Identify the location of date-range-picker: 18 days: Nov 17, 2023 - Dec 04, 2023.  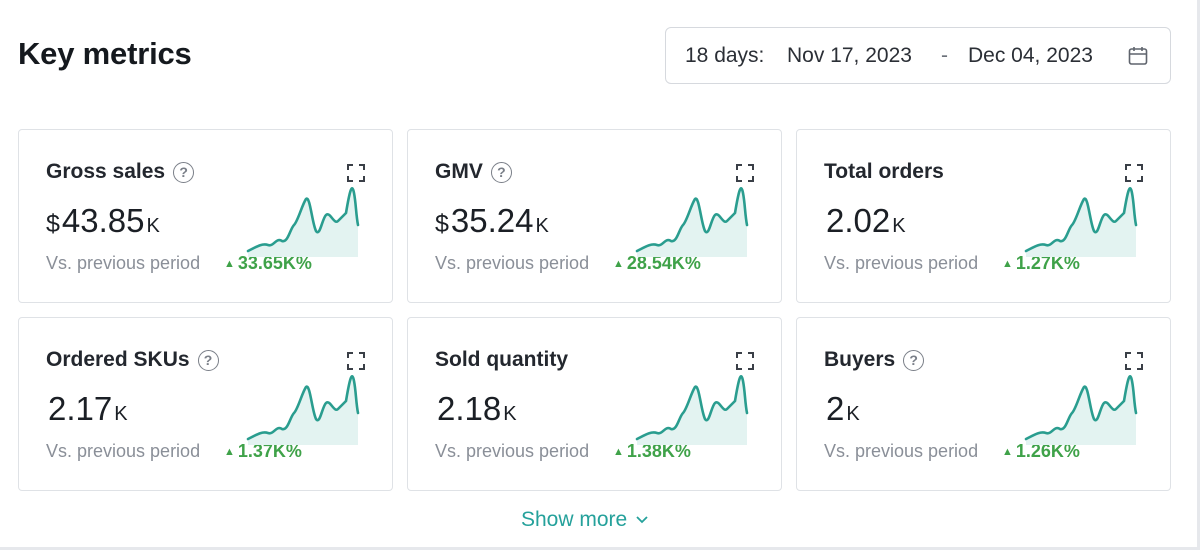
(918, 55).